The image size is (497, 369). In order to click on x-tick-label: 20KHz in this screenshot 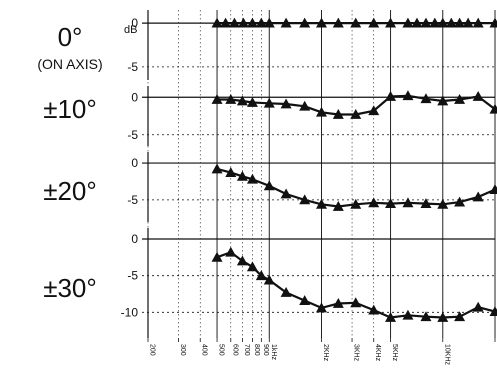, I will do `click(496, 355)`.